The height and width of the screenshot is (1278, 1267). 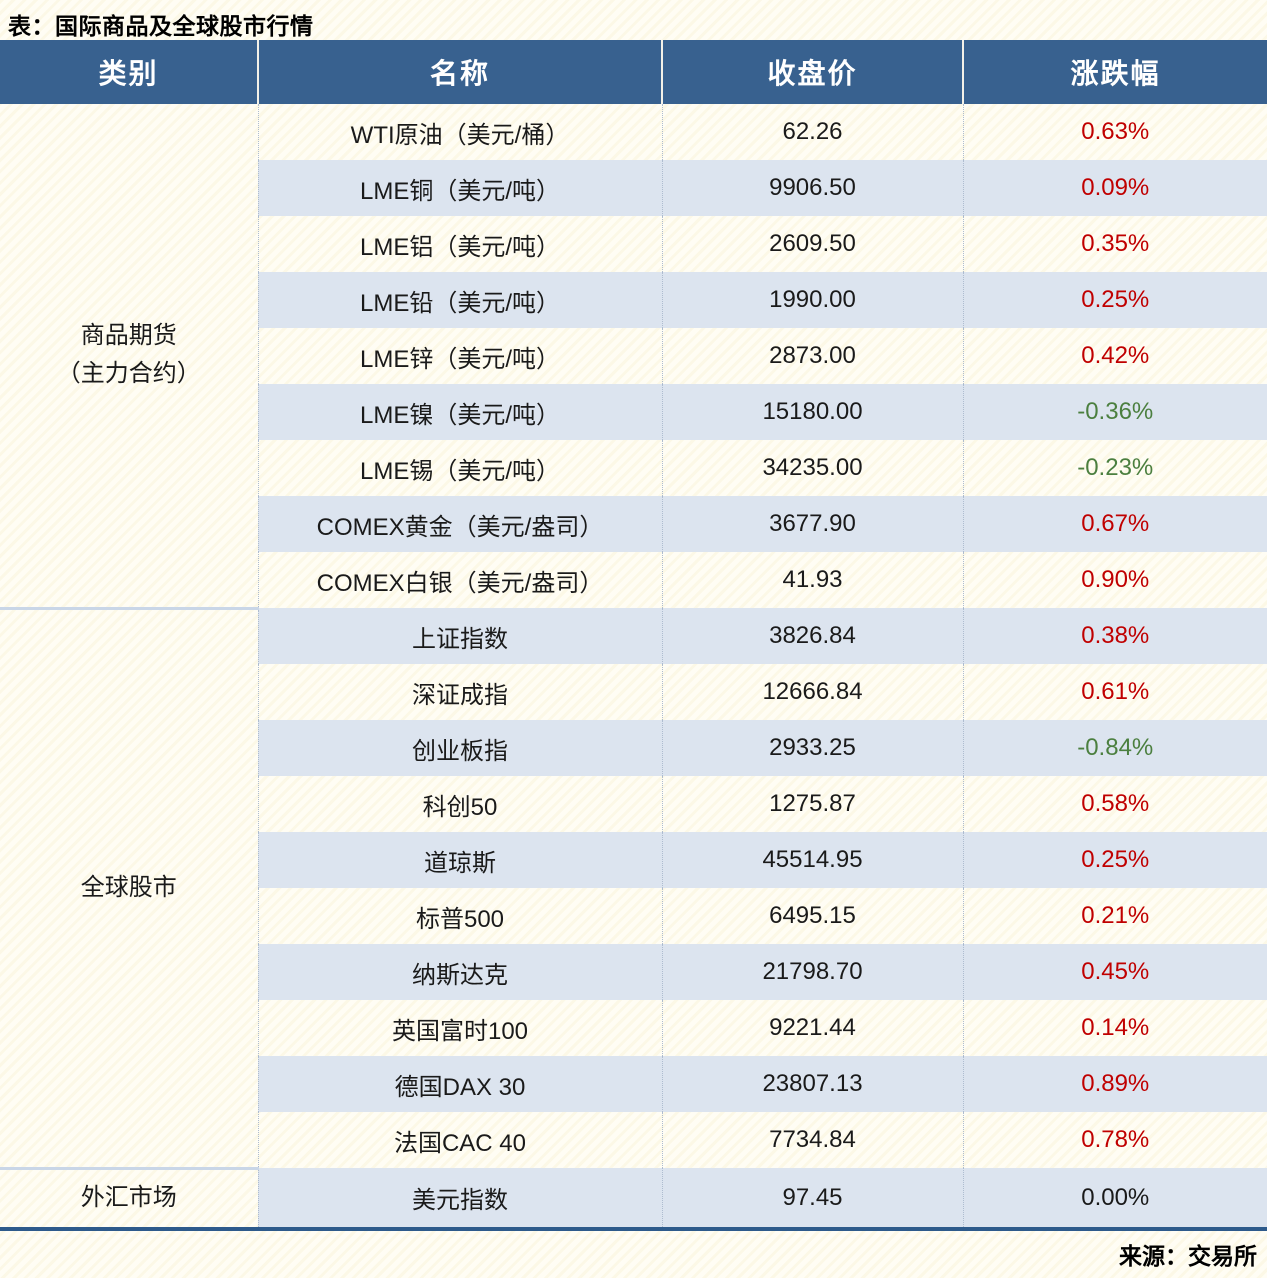 What do you see at coordinates (812, 1084) in the screenshot?
I see `close-price: 23807.13` at bounding box center [812, 1084].